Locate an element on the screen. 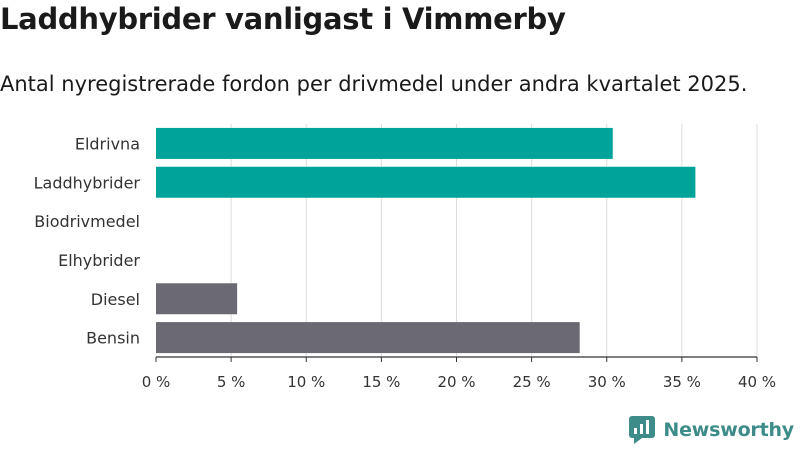  bar-eldrivna is located at coordinates (384, 143).